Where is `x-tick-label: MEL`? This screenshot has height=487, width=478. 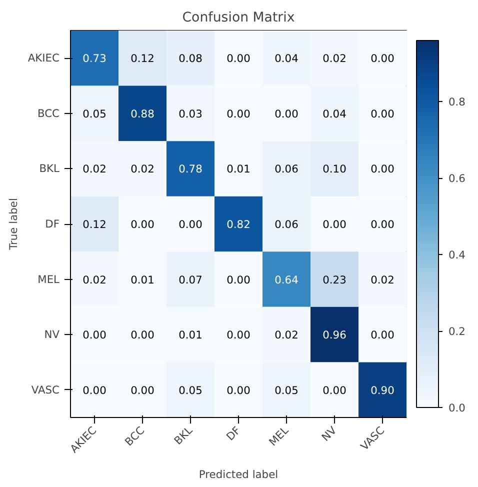
x-tick-label: MEL is located at coordinates (279, 436).